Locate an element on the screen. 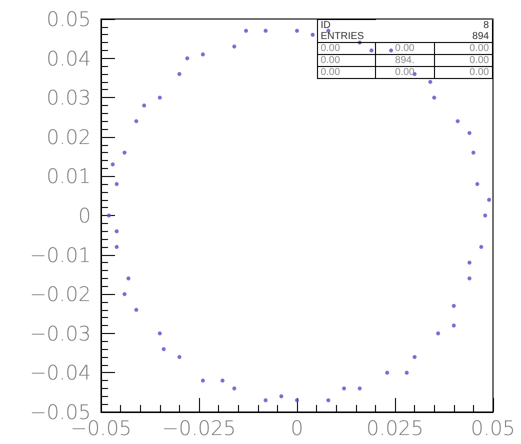 This screenshot has height=444, width=521. y-tick-label: 0.02 is located at coordinates (68, 136).